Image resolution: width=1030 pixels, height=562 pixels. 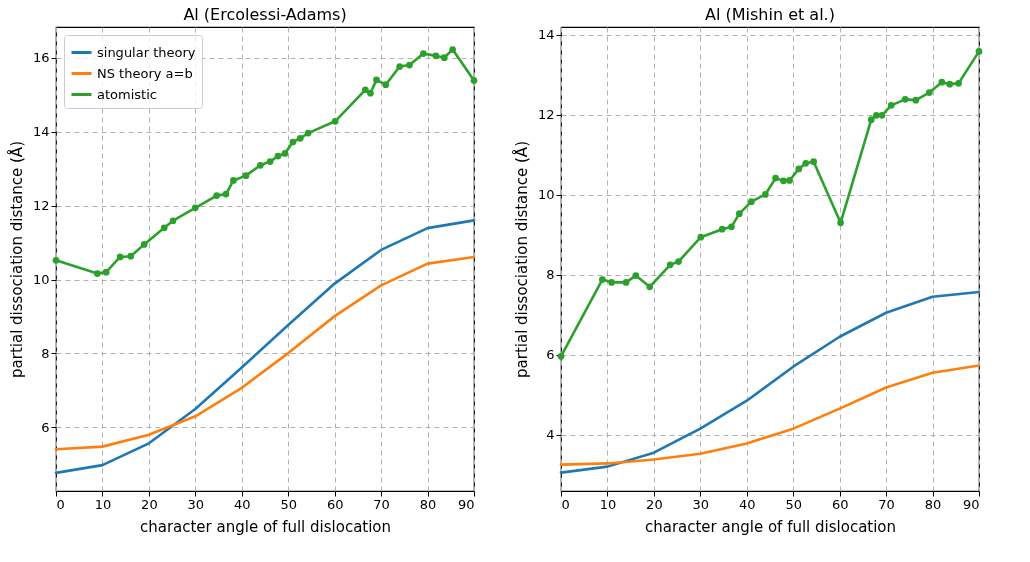 What do you see at coordinates (265, 14) in the screenshot?
I see `chart-title: Al (Ercolessi-Adams)` at bounding box center [265, 14].